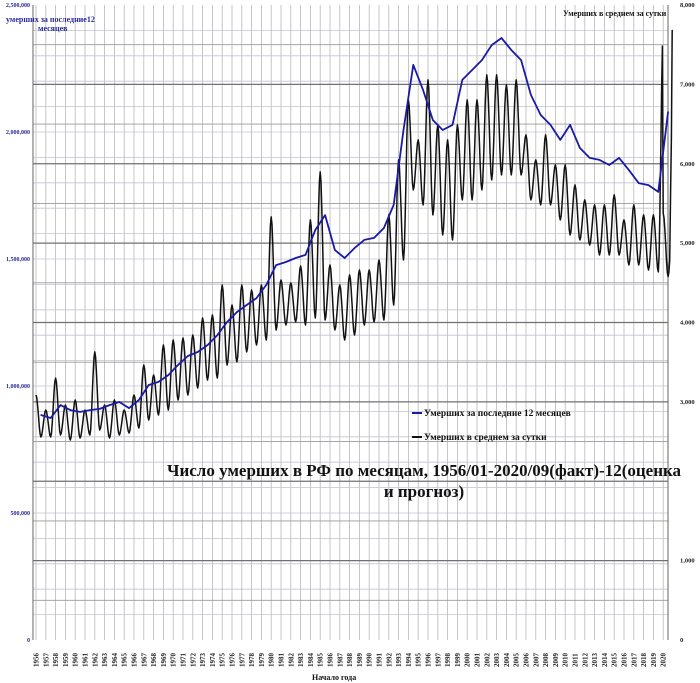 This screenshot has width=700, height=683. Describe the element at coordinates (301, 660) in the screenshot. I see `year-tick-label: 1983` at that location.